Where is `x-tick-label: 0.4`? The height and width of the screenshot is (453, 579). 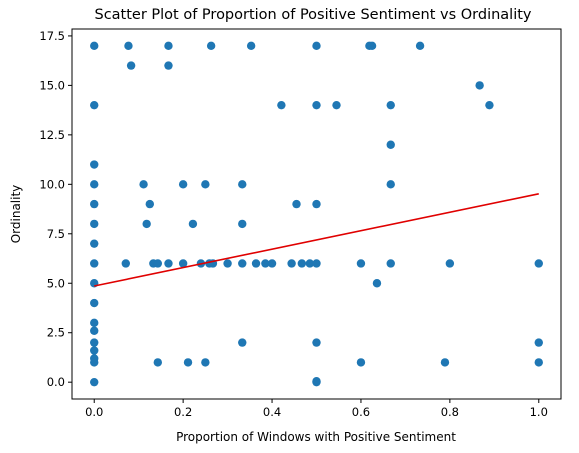
x-tick-label: 0.4 is located at coordinates (272, 412).